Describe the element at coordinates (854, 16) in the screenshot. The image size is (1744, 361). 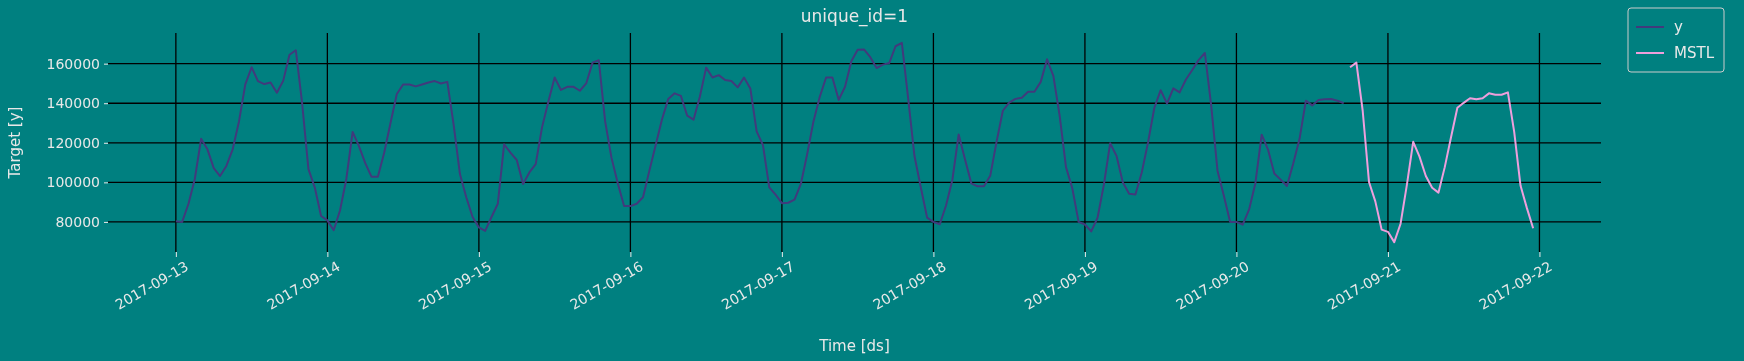
I see `chart-title: unique_id=1` at that location.